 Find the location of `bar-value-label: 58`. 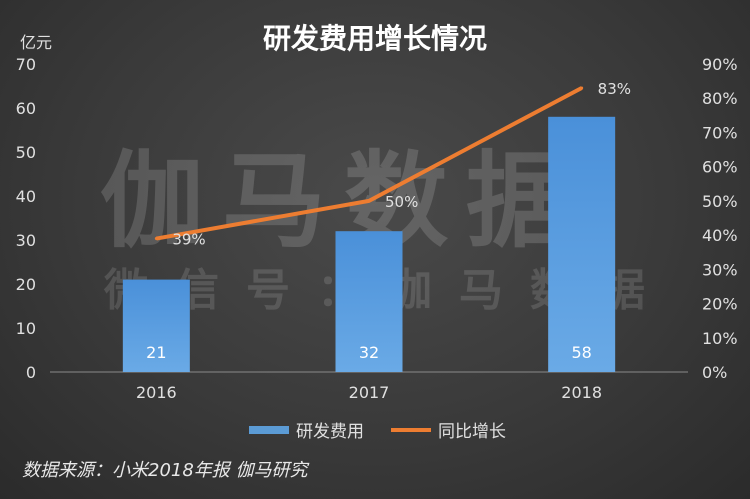

bar-value-label: 58 is located at coordinates (581, 352).